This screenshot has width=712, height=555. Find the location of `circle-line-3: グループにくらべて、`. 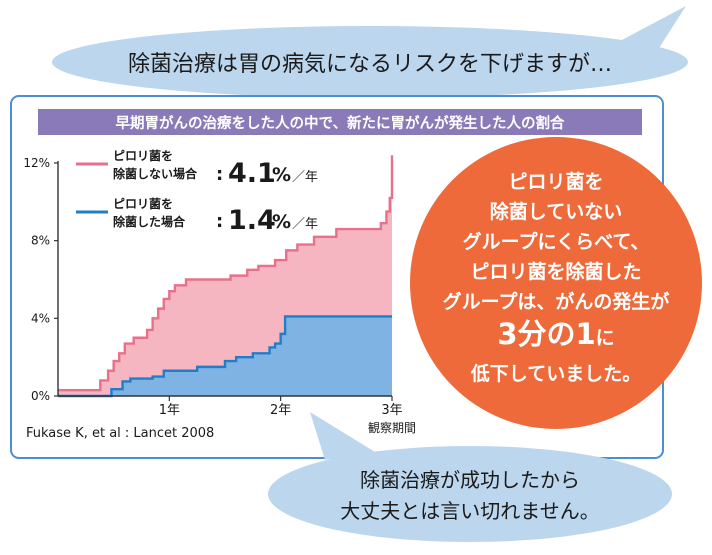

circle-line-3: グループにくらべて、 is located at coordinates (556, 241).